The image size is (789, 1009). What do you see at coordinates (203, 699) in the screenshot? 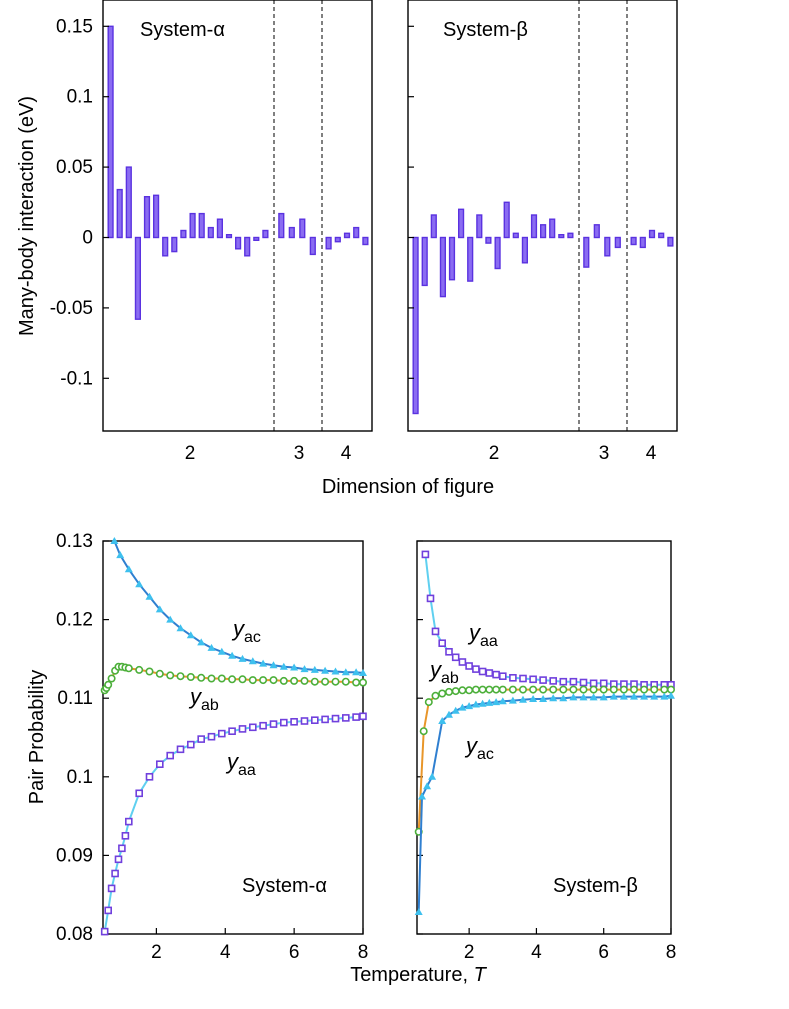
I see `series-label-y_ab: yab` at bounding box center [203, 699].